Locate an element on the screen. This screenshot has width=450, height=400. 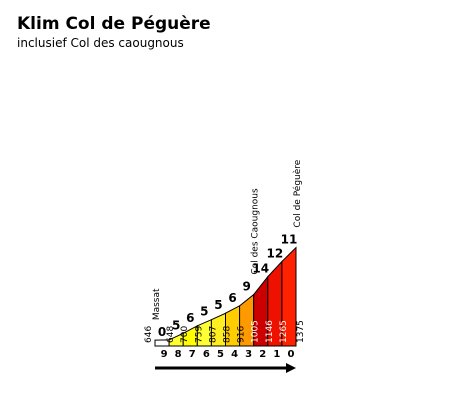
direction-arrow-head is located at coordinates (291, 368).